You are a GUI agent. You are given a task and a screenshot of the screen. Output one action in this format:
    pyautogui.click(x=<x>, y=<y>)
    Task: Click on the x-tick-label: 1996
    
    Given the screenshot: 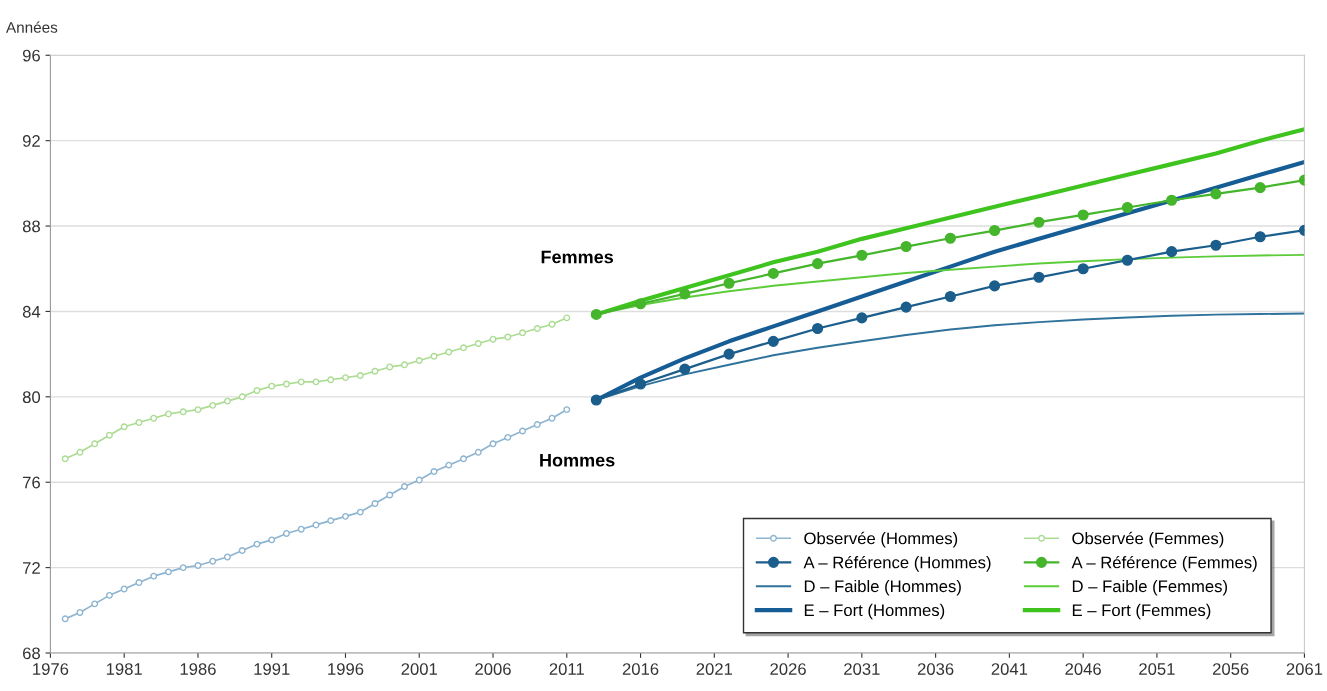 What is the action you would take?
    pyautogui.click(x=346, y=669)
    